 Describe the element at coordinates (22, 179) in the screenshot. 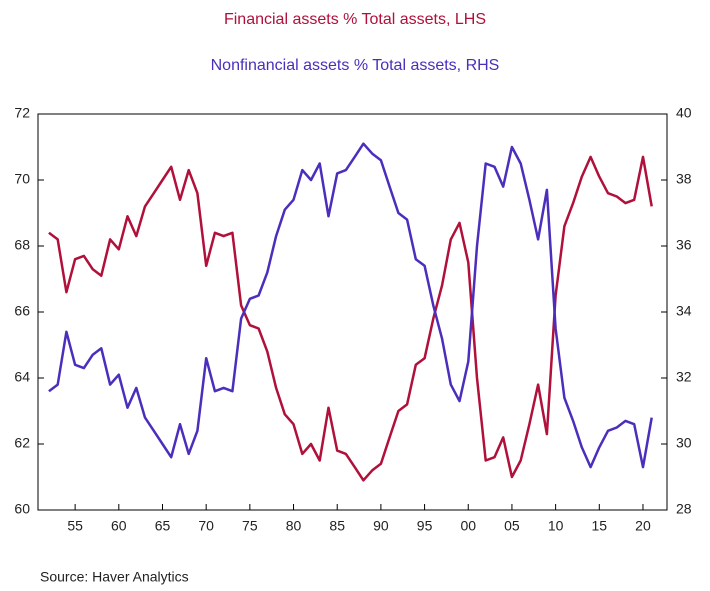

I see `y-tick-label: 70` at that location.